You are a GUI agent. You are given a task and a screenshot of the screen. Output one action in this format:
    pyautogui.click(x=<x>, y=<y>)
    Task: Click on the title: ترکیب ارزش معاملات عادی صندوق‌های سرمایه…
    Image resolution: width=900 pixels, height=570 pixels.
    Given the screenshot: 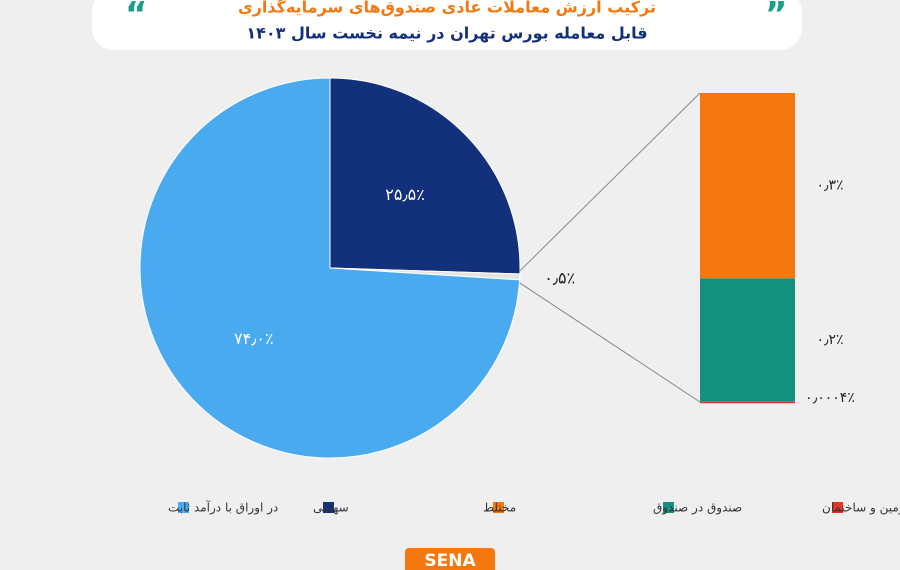 What is the action you would take?
    pyautogui.click(x=447, y=8)
    